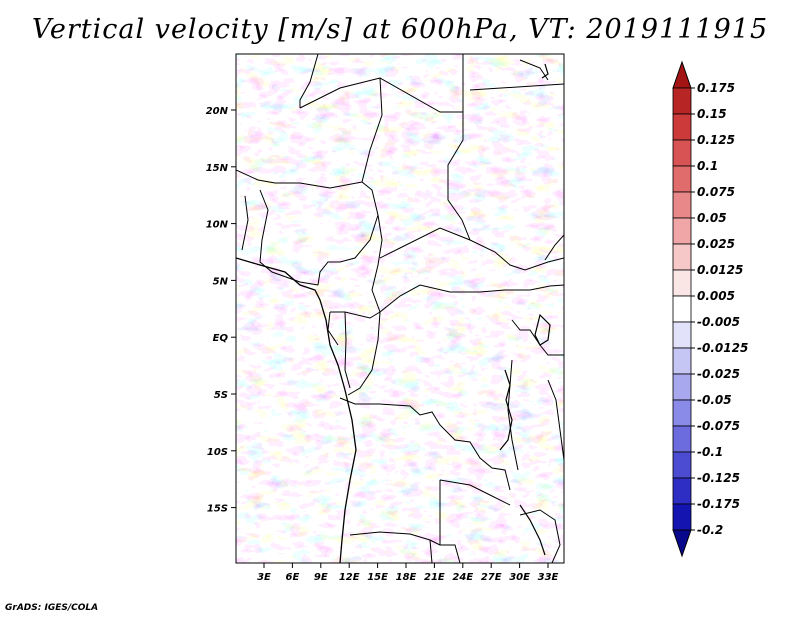 This screenshot has height=618, width=800. I want to click on lon-tick-label: 12E, so click(349, 577).